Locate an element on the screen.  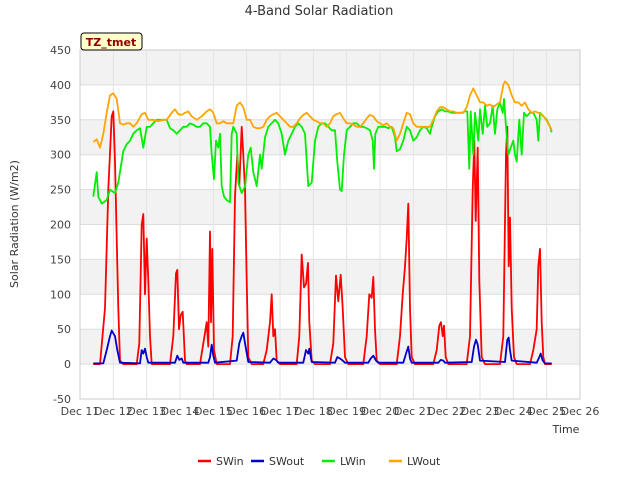
x-tick-label: Dec 17 is located at coordinates (280, 411).